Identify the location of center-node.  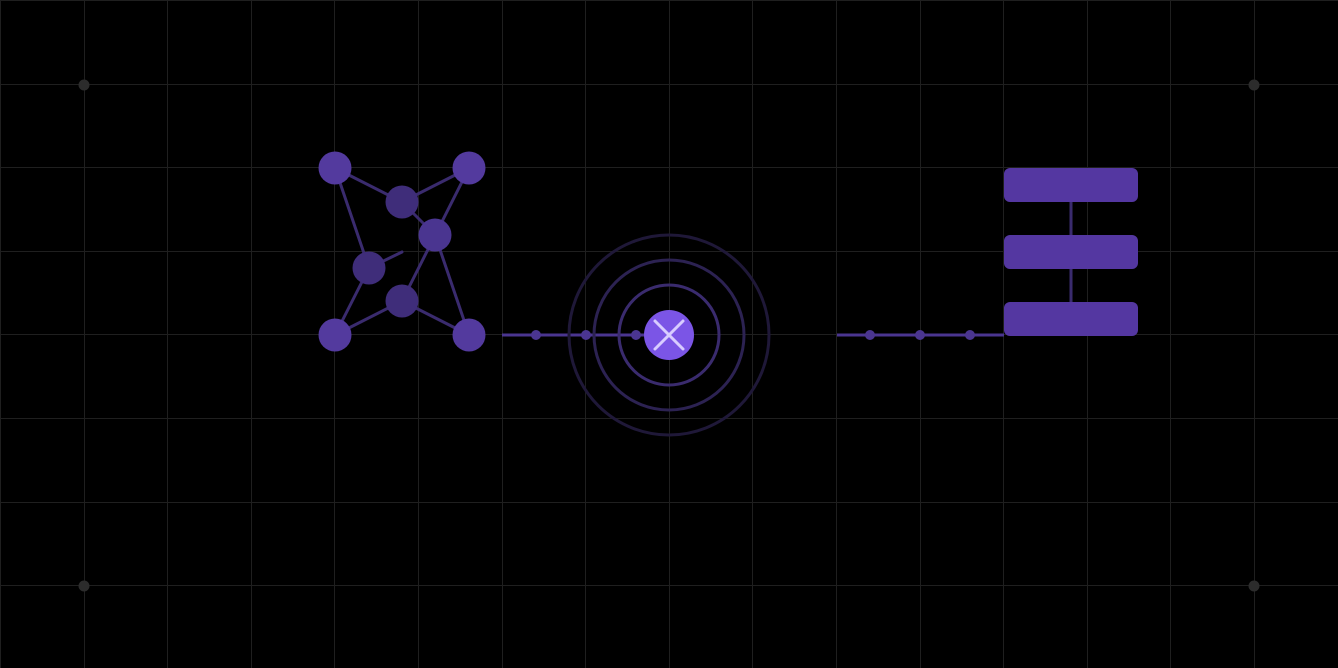
(669, 335).